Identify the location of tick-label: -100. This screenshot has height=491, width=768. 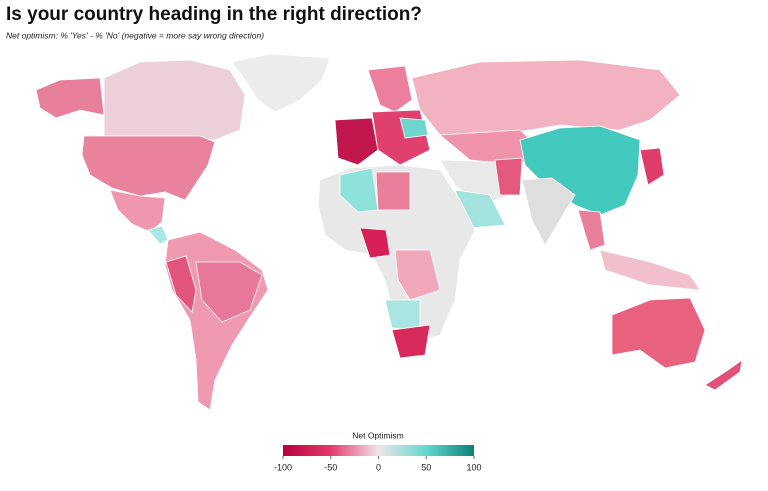
(283, 467).